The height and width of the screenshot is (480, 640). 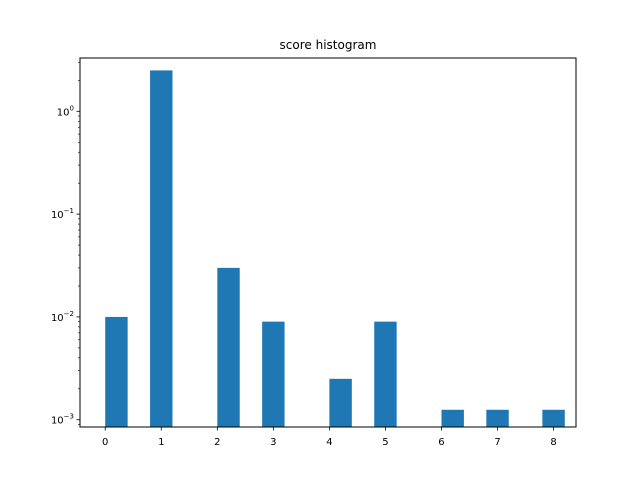 What do you see at coordinates (65, 111) in the screenshot?
I see `y-tick-label: 10⁰` at bounding box center [65, 111].